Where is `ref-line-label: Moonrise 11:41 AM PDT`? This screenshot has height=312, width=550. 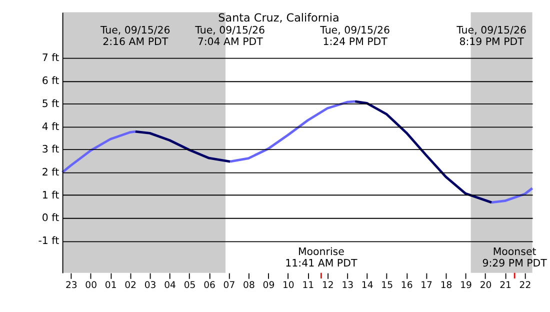
ref-line-label: Moonrise 11:41 AM PDT is located at coordinates (321, 258).